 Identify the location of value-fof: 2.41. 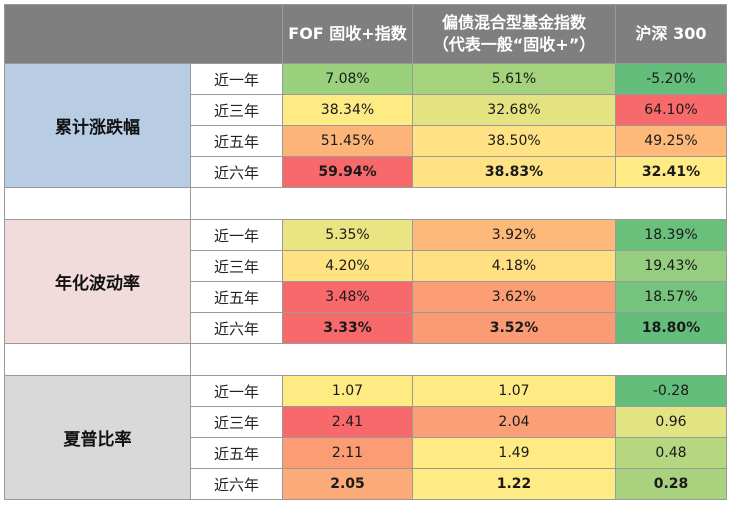
(347, 422).